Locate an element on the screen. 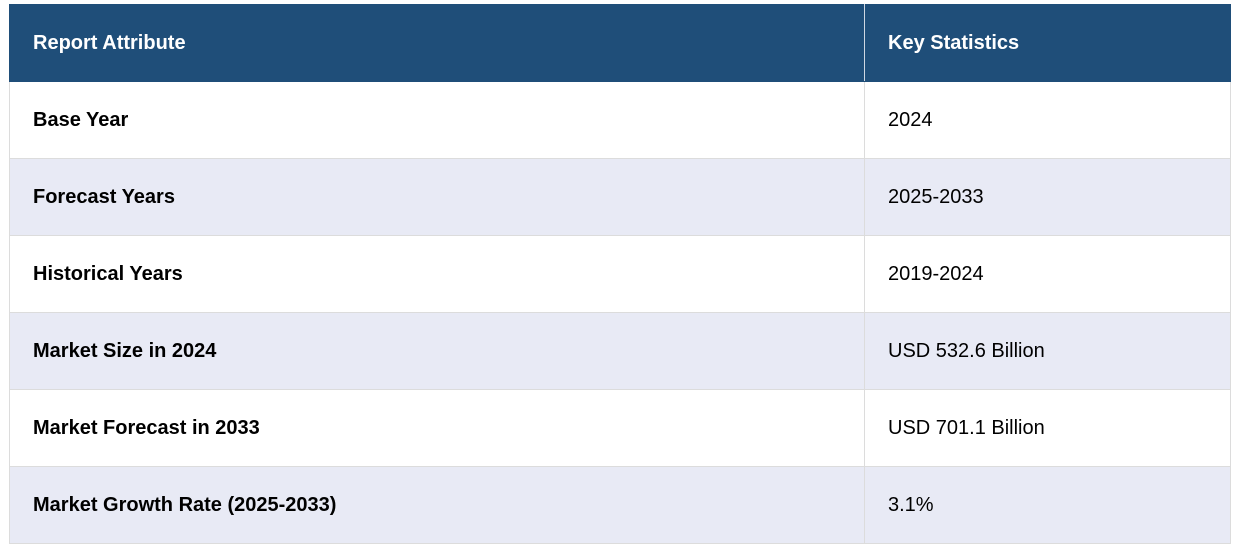 This screenshot has width=1252, height=560. table-row: Base Year 2024 is located at coordinates (620, 120).